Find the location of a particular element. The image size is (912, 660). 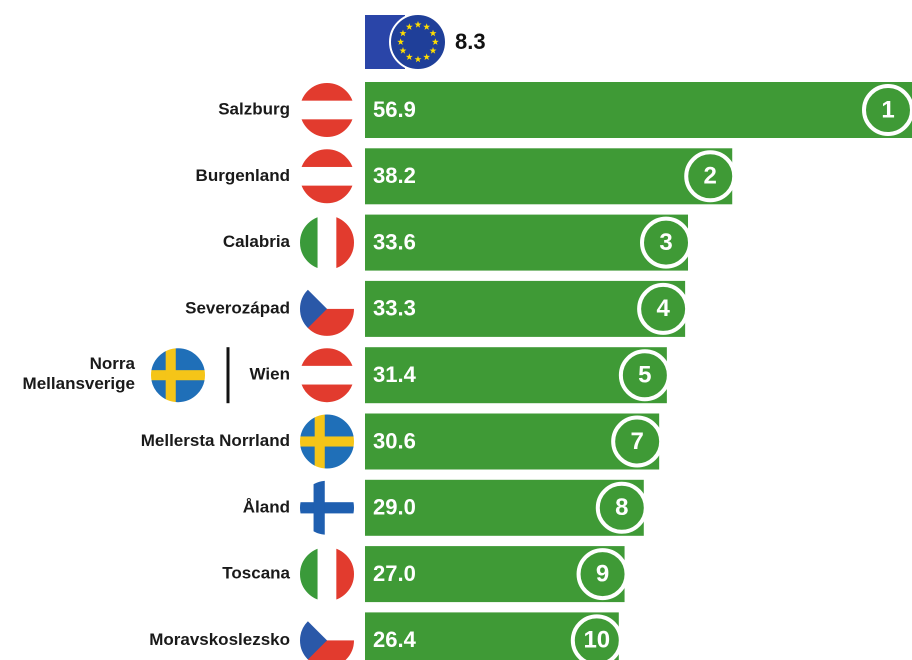

rank-label: 9 is located at coordinates (602, 573).